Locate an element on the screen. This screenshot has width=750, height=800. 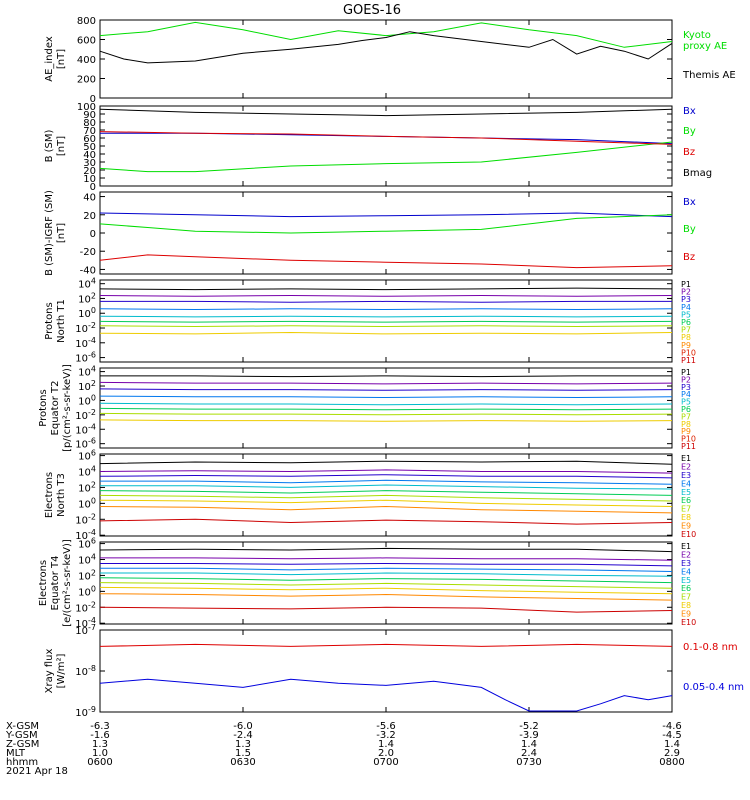
x-tick-value: 2.4 is located at coordinates (529, 753).